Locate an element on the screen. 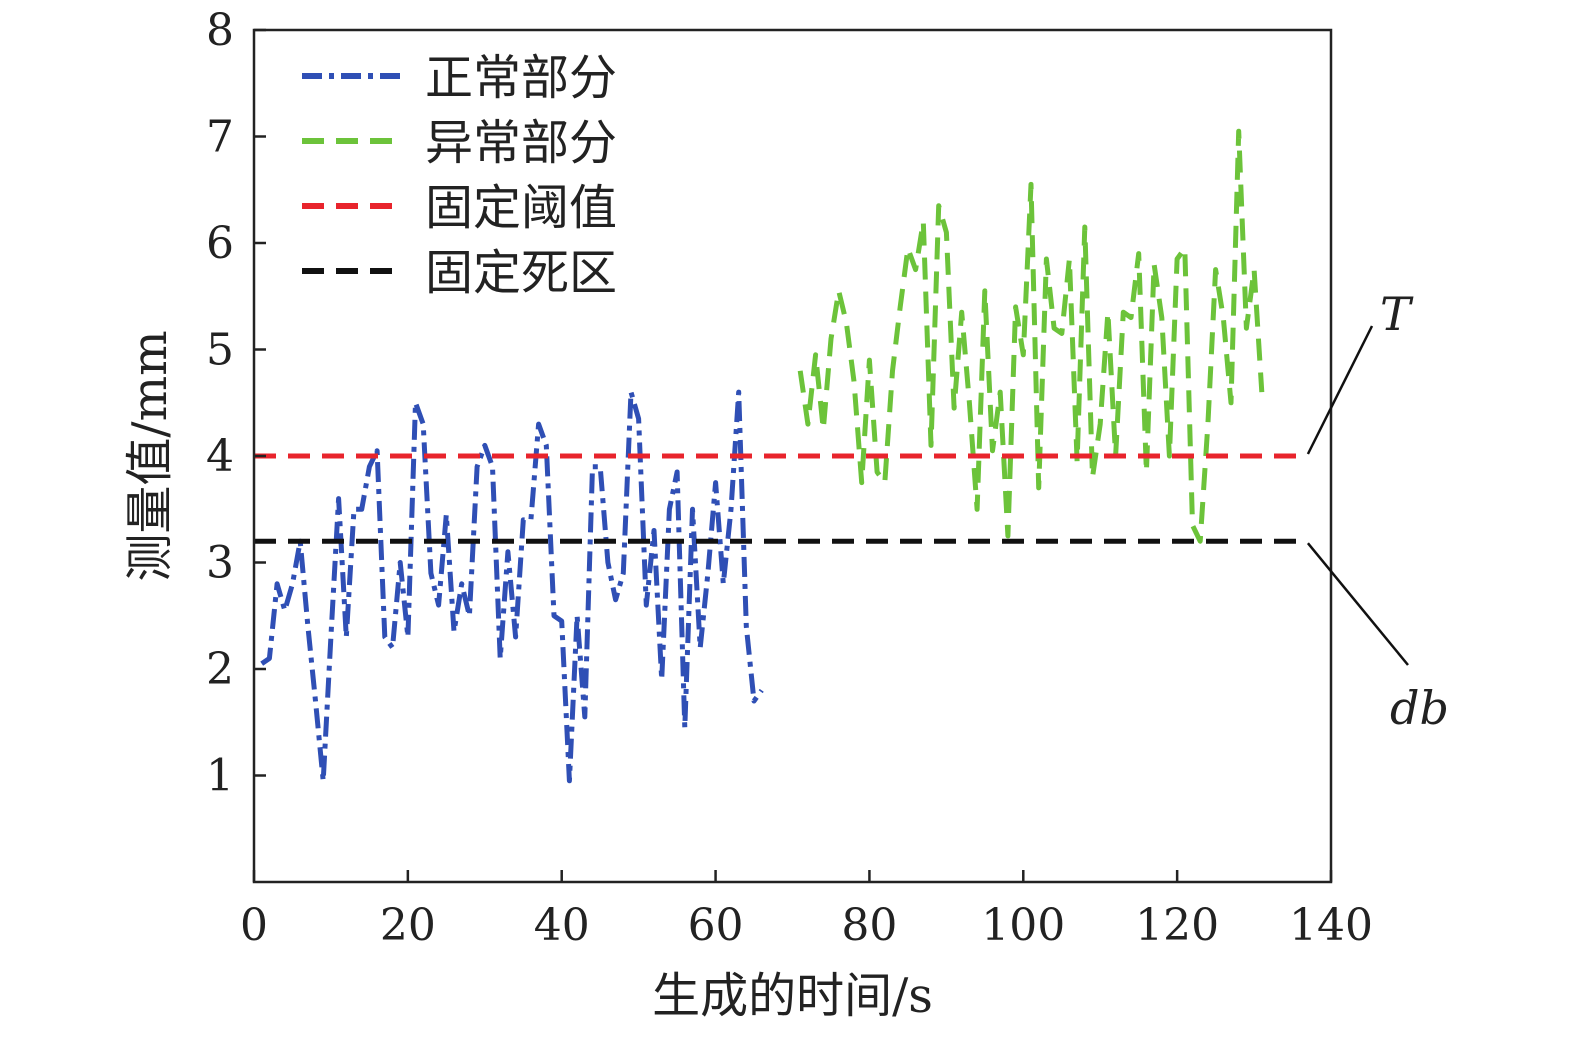 This screenshot has height=1040, width=1575. x-tick-label: 120 is located at coordinates (1177, 925).